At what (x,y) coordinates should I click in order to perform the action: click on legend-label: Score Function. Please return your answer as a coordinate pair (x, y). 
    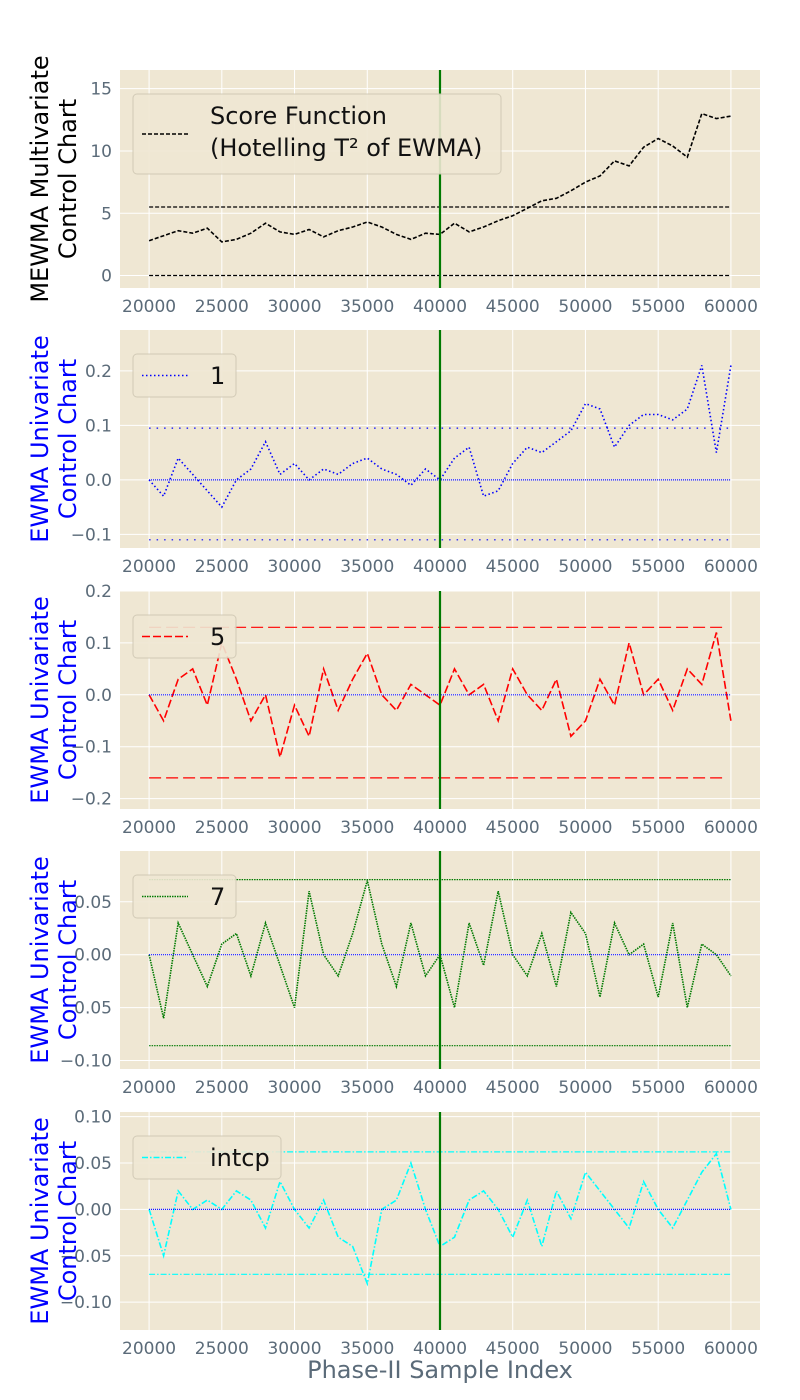
    Looking at the image, I should click on (298, 116).